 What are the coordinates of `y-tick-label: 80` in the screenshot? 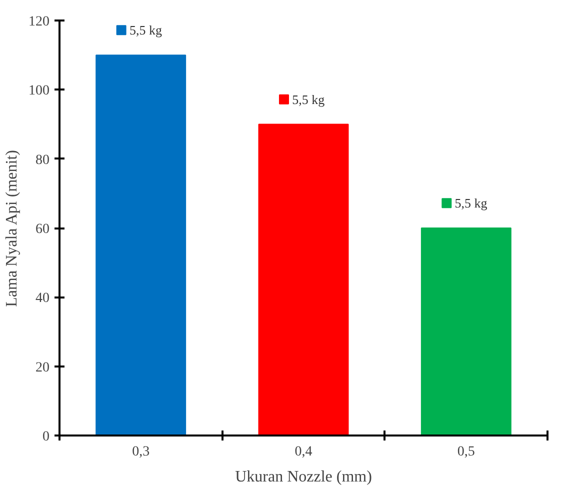 It's located at (43, 160).